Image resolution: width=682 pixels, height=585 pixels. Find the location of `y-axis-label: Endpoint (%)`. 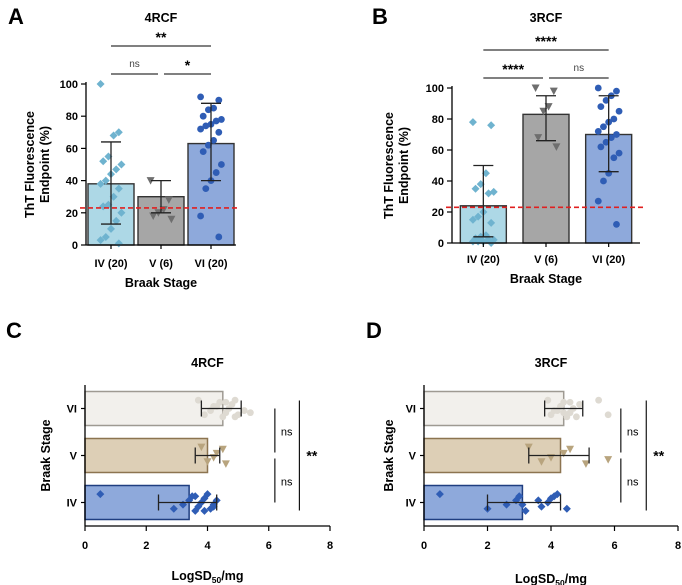

y-axis-label: Endpoint (%) is located at coordinates (45, 164).